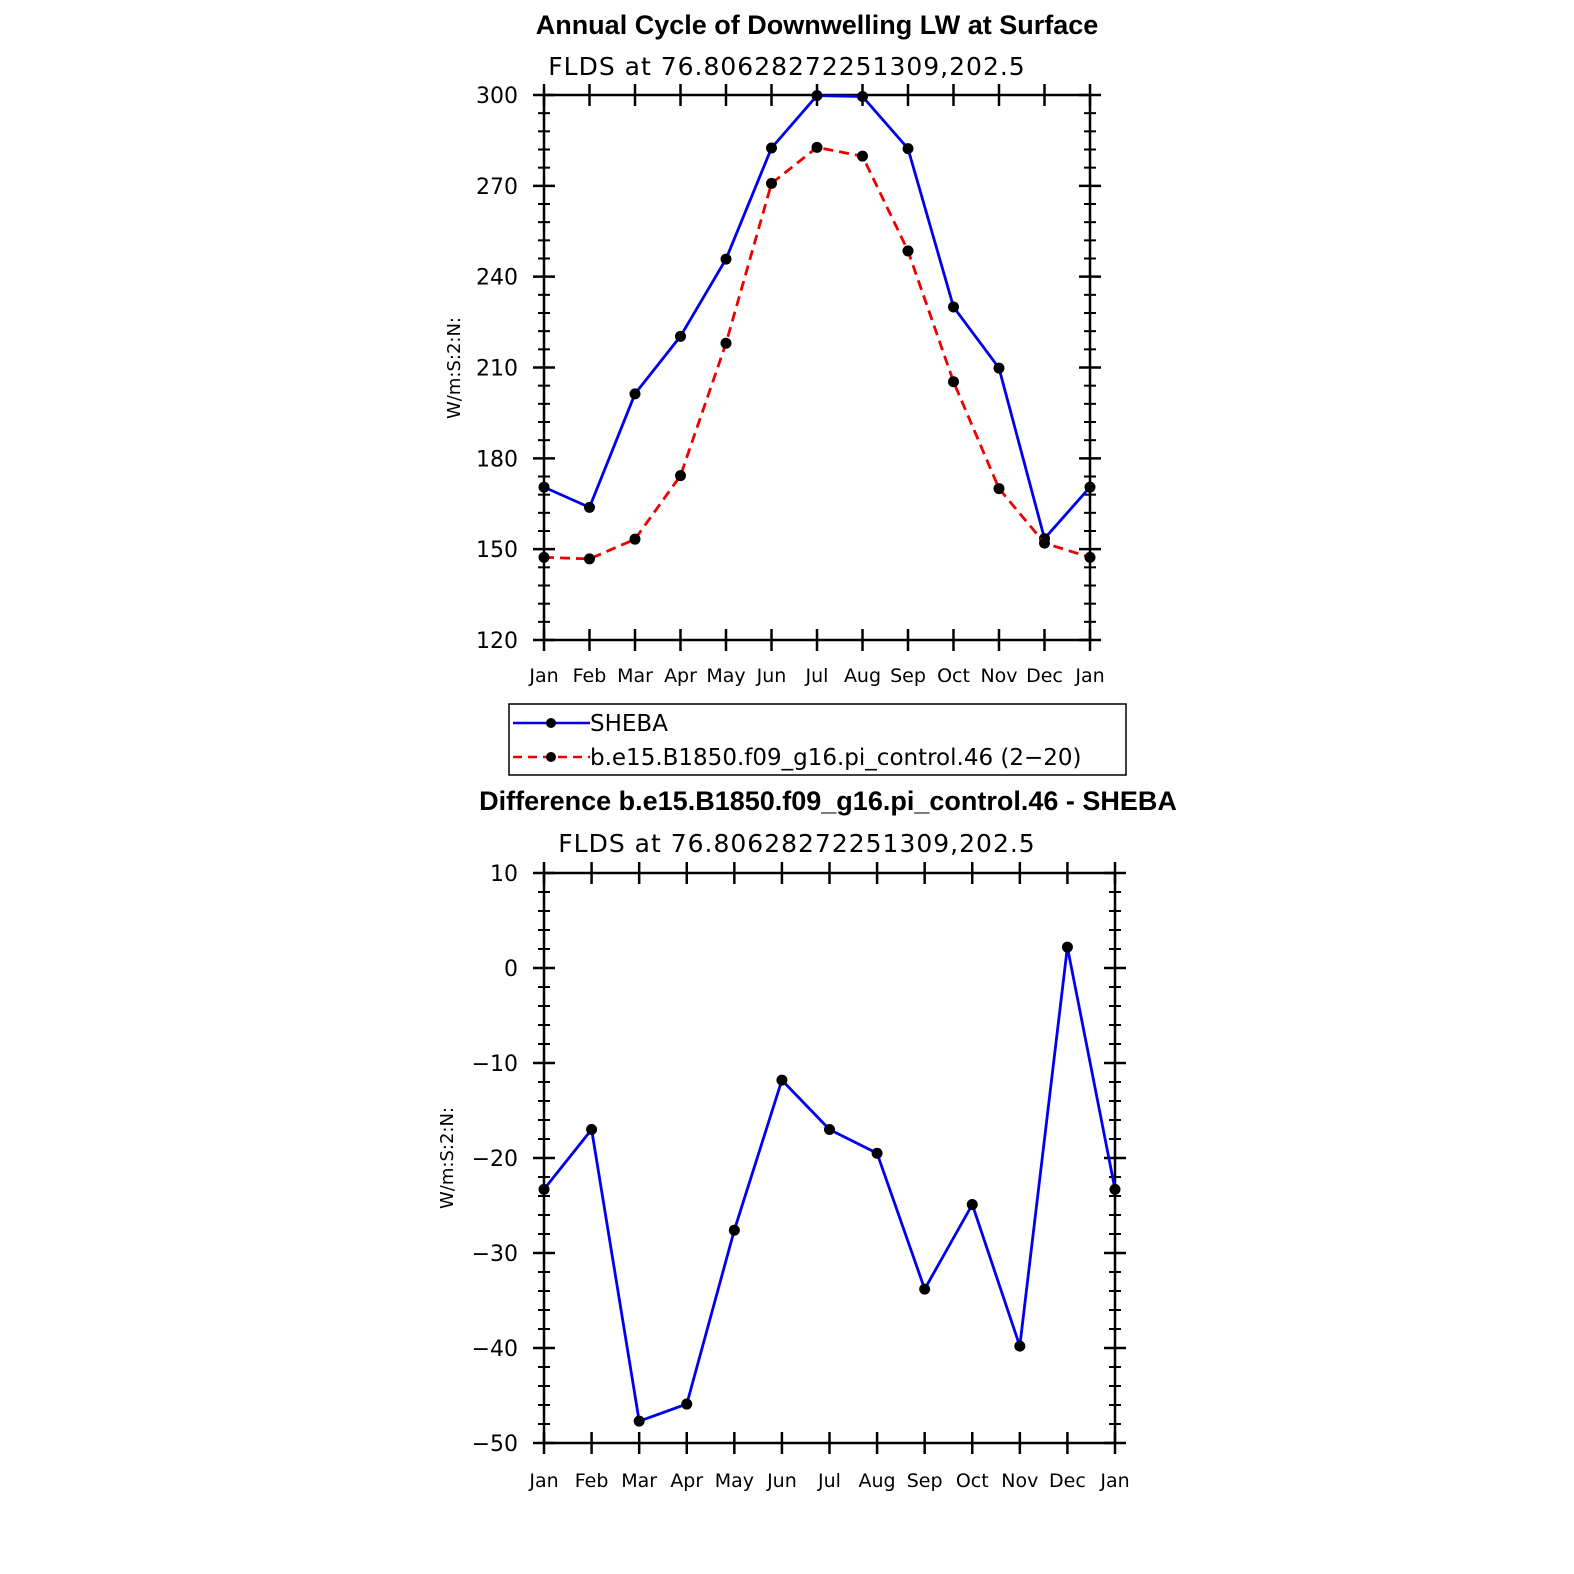  What do you see at coordinates (551, 723) in the screenshot?
I see `legend-marker-sheba` at bounding box center [551, 723].